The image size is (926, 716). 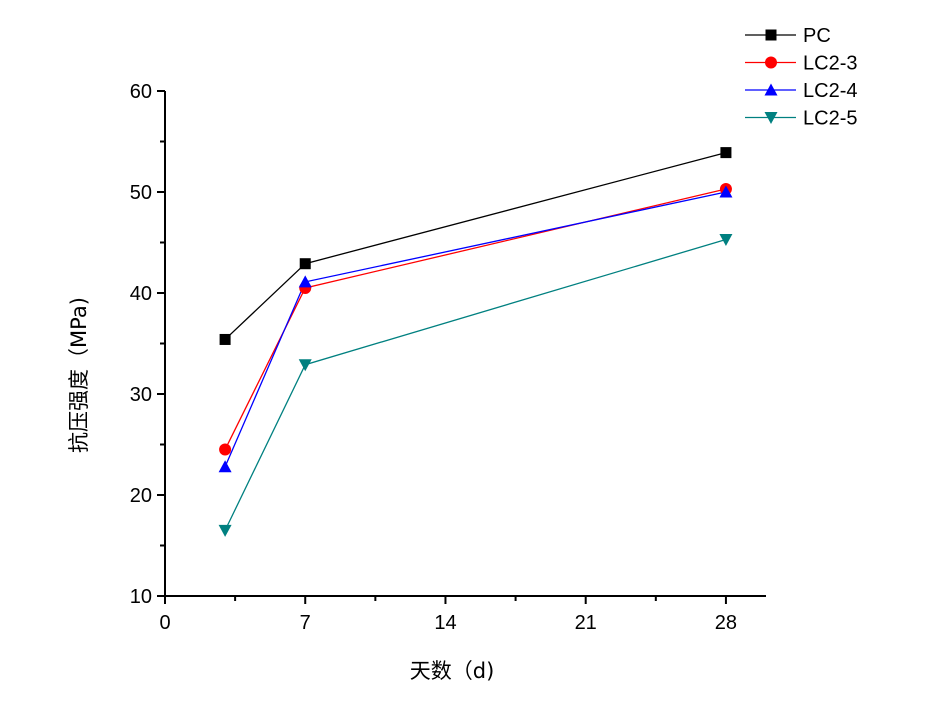 What do you see at coordinates (801, 91) in the screenshot?
I see `legend-item: LC2-4` at bounding box center [801, 91].